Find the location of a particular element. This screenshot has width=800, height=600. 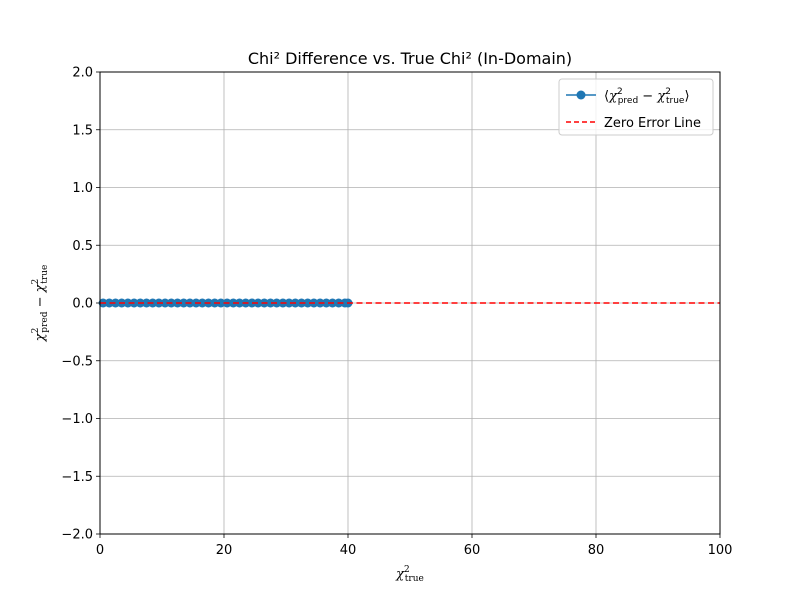

legend-label-sup-1: 2 is located at coordinates (620, 92).